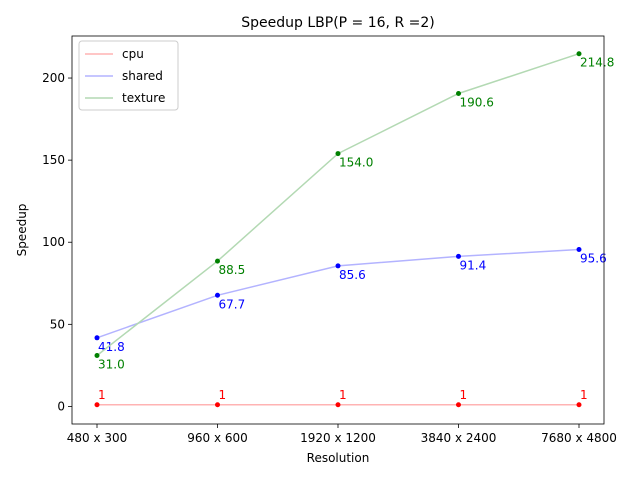 The image size is (640, 480). I want to click on data-label-shared: 91.4, so click(473, 265).